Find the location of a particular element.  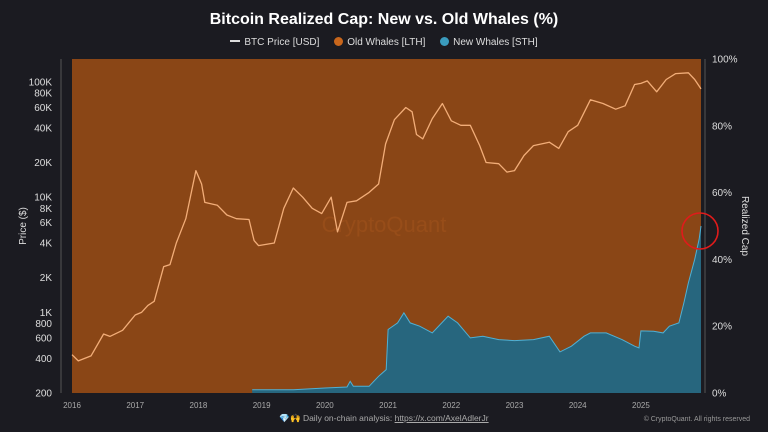

x-tick-label: 2018 is located at coordinates (199, 405).